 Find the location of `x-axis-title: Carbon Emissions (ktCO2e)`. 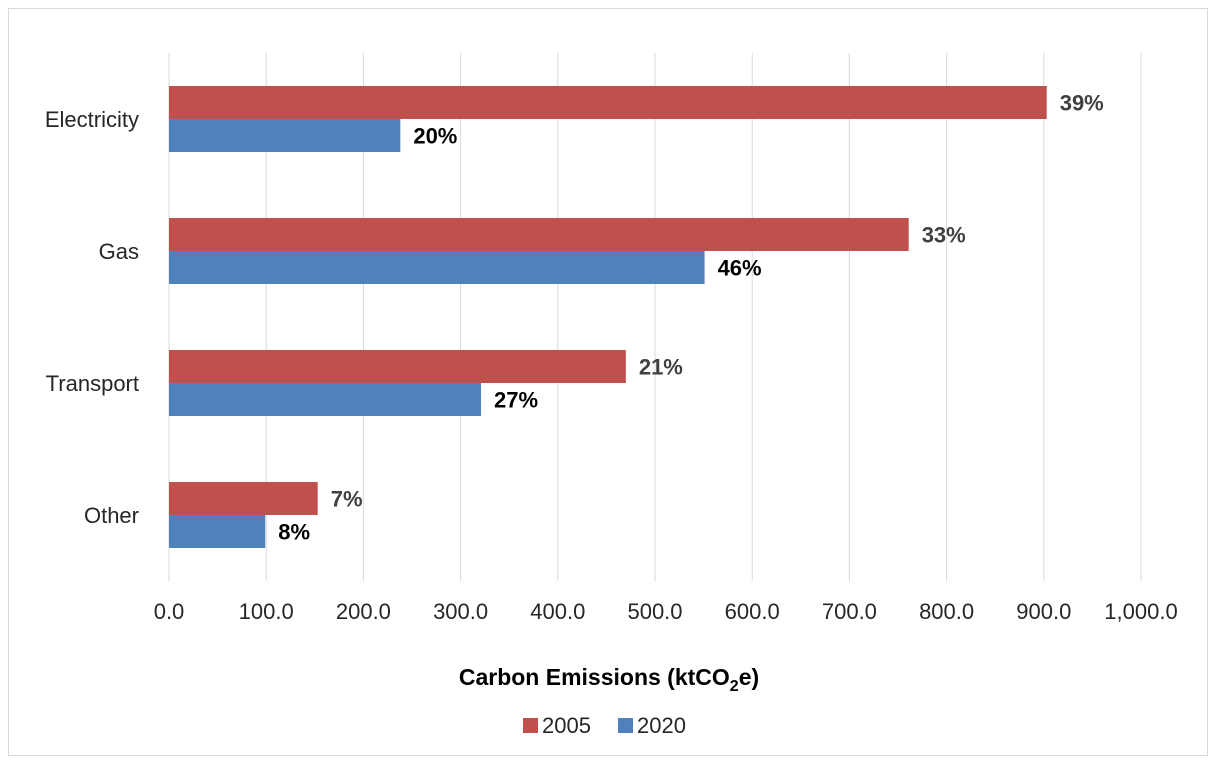

x-axis-title: Carbon Emissions (ktCO2e) is located at coordinates (609, 679).